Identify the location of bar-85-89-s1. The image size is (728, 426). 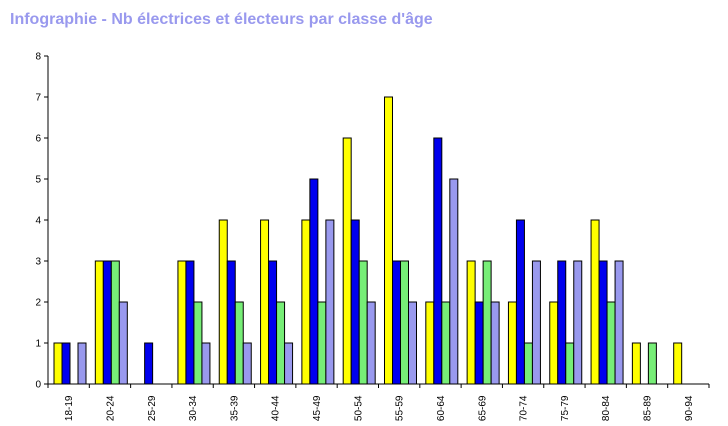
(636, 363).